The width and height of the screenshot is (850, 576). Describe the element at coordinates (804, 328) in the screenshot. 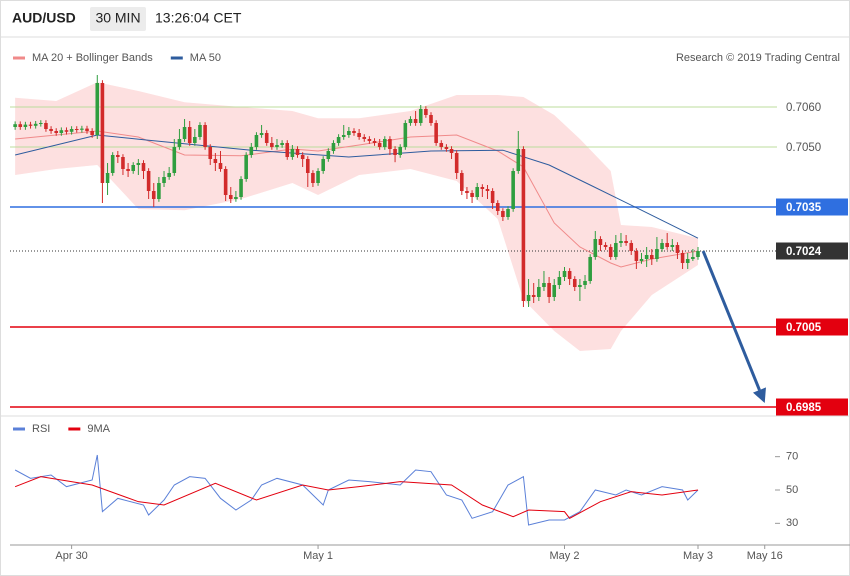

I see `level-label: 0.7005` at that location.